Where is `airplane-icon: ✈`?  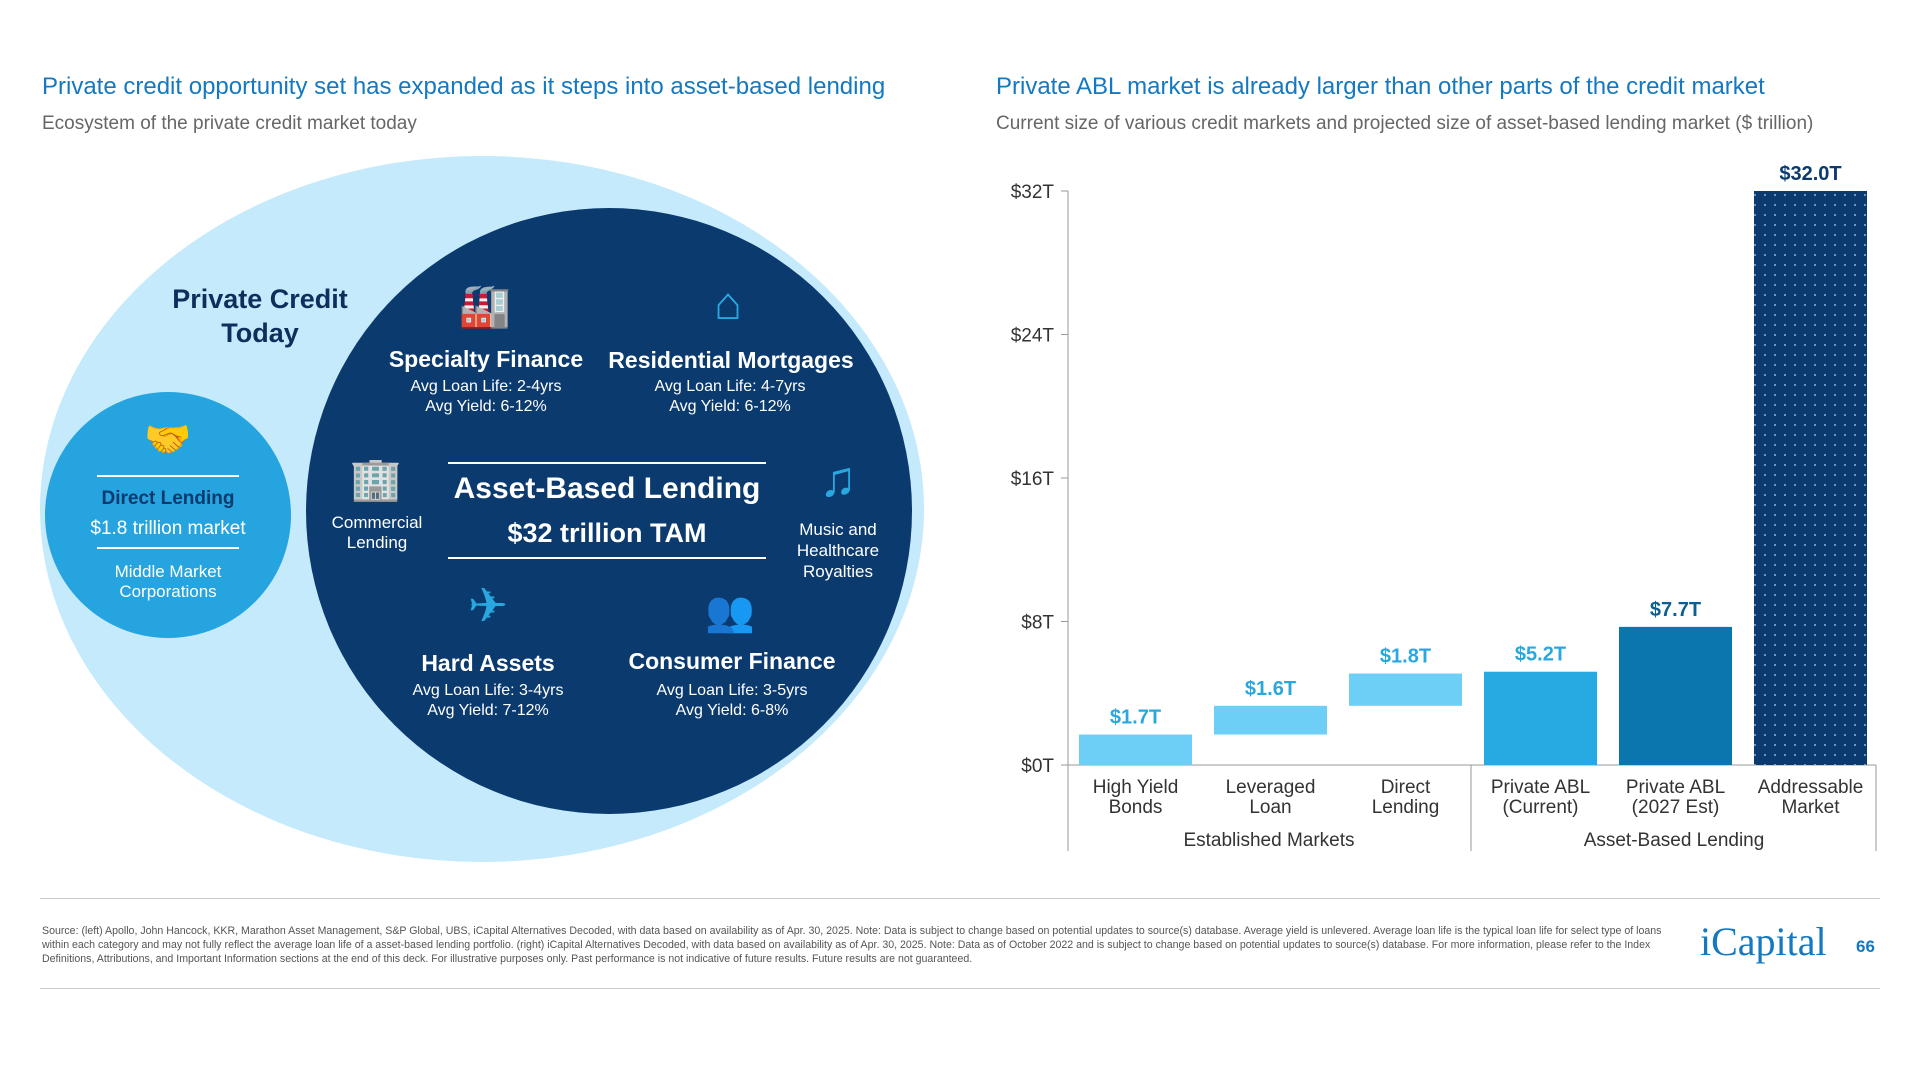
airplane-icon: ✈ is located at coordinates (488, 606).